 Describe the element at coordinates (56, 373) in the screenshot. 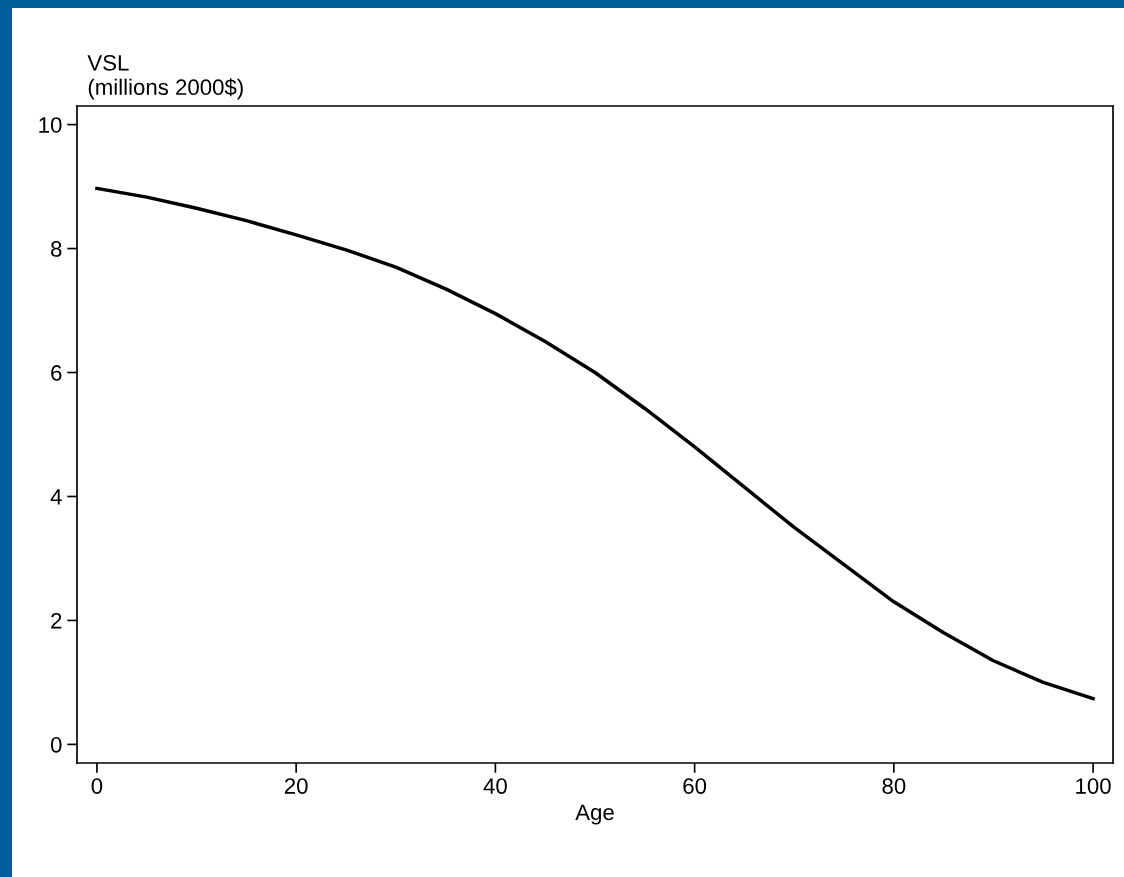

I see `y-tick-label: 6` at that location.